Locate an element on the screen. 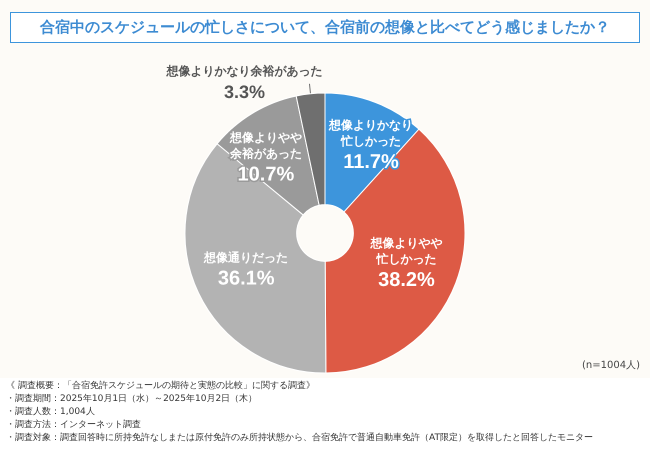 Image resolution: width=650 pixels, height=450 pixels. text: ・調査期間：2025年10月1日（水）～2025年10月2日（木） is located at coordinates (132, 399).